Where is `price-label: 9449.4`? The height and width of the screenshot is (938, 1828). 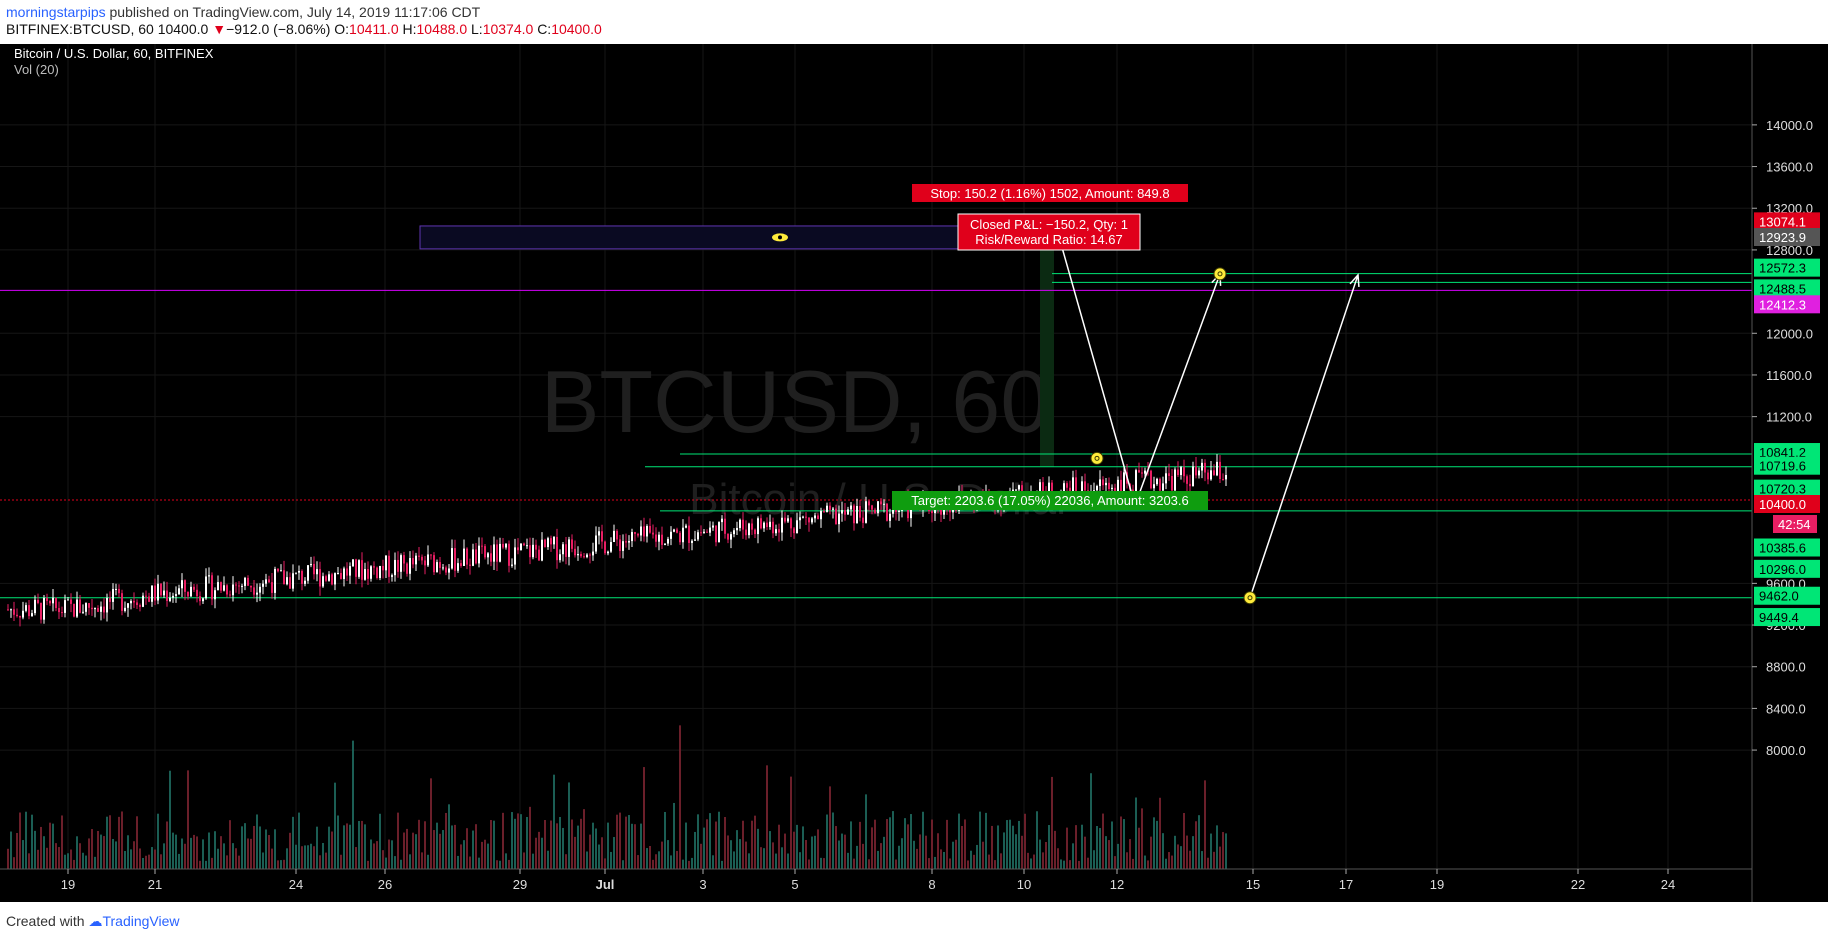
price-label: 9449.4 is located at coordinates (1779, 617).